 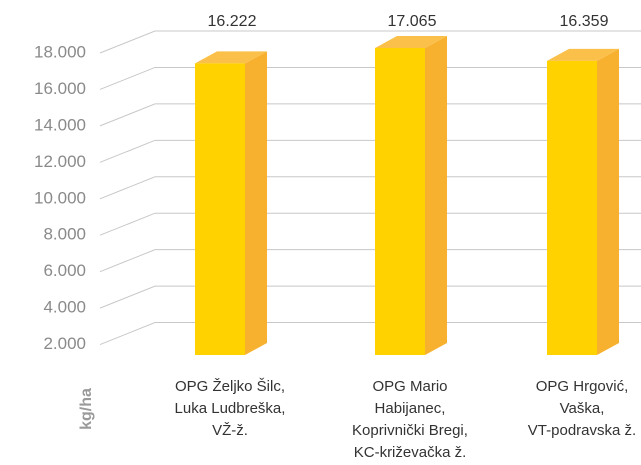 What do you see at coordinates (64, 343) in the screenshot?
I see `y-tick-label: 2.000` at bounding box center [64, 343].